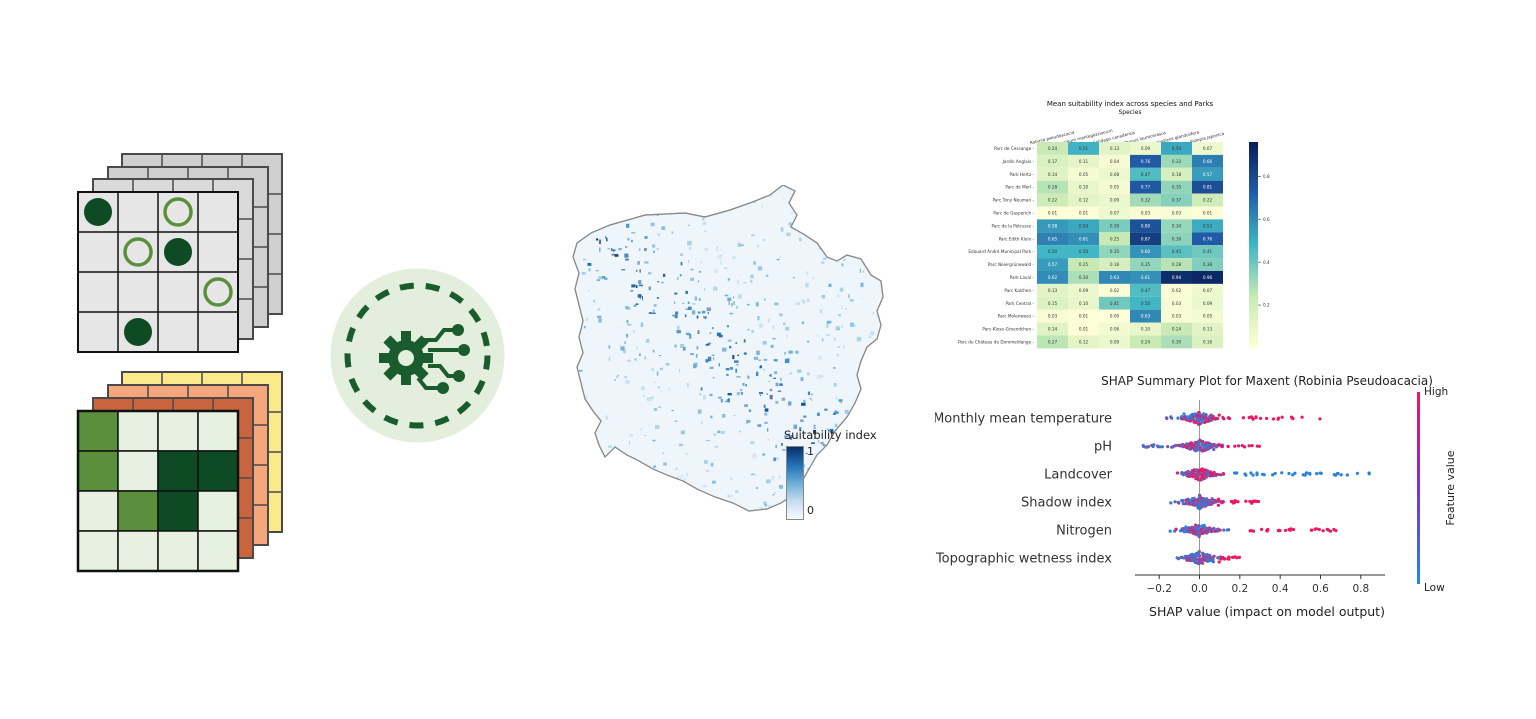 This screenshot has height=719, width=1536. What do you see at coordinates (178, 212) in the screenshot?
I see `presence-ring` at bounding box center [178, 212].